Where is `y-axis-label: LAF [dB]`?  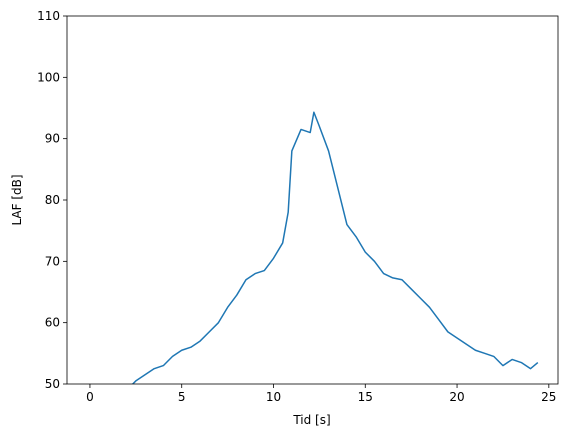 y-axis-label: LAF [dB] is located at coordinates (17, 199).